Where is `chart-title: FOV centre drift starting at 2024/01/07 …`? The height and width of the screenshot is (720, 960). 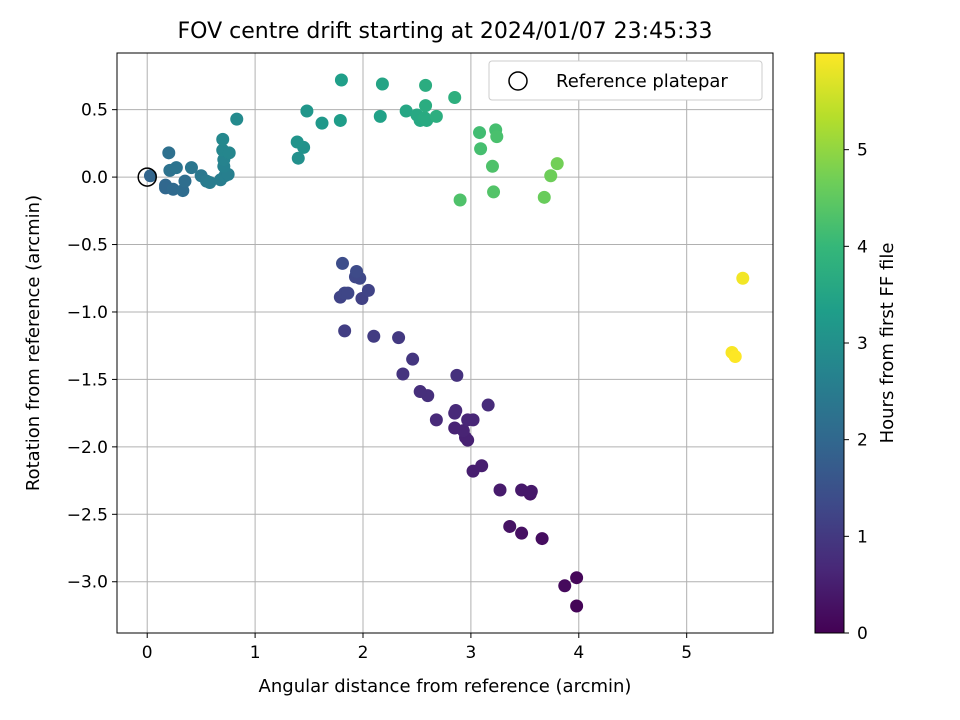 chart-title: FOV centre drift starting at 2024/01/07 … is located at coordinates (445, 31).